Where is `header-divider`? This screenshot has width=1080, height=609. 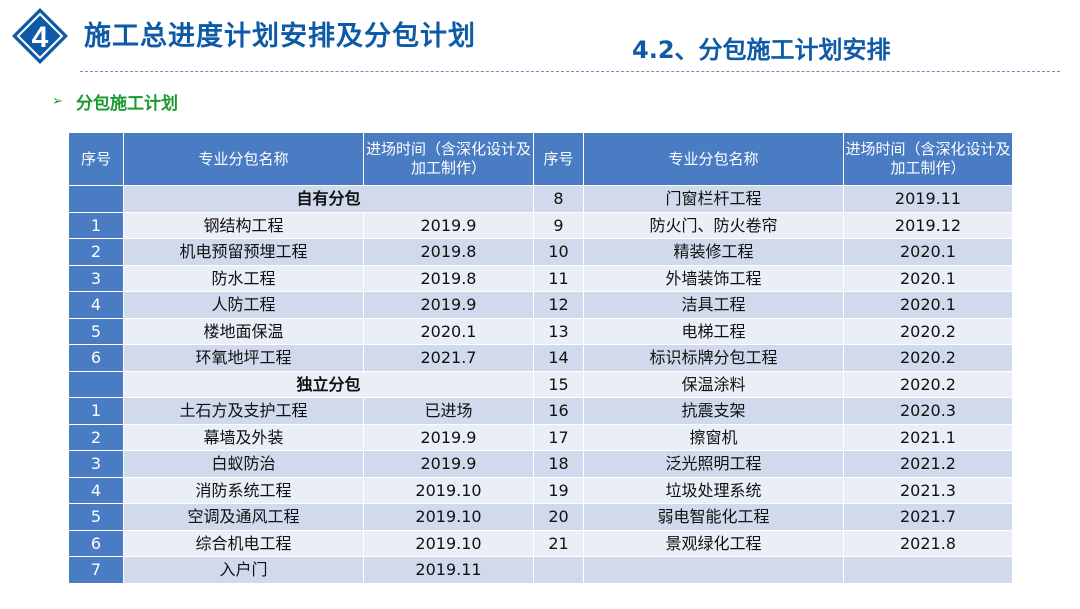 header-divider is located at coordinates (570, 71).